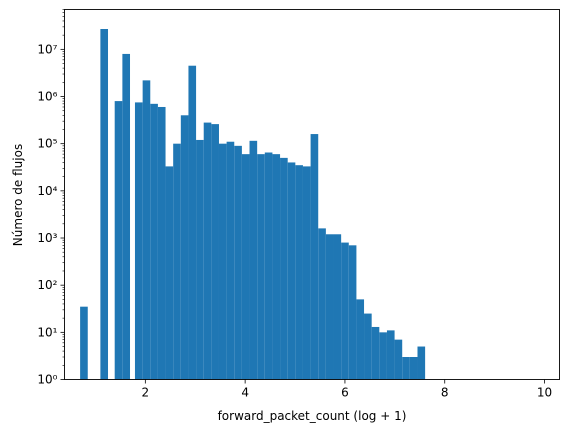 The height and width of the screenshot is (433, 571). What do you see at coordinates (47, 238) in the screenshot?
I see `y-tick-label: 10³` at bounding box center [47, 238].